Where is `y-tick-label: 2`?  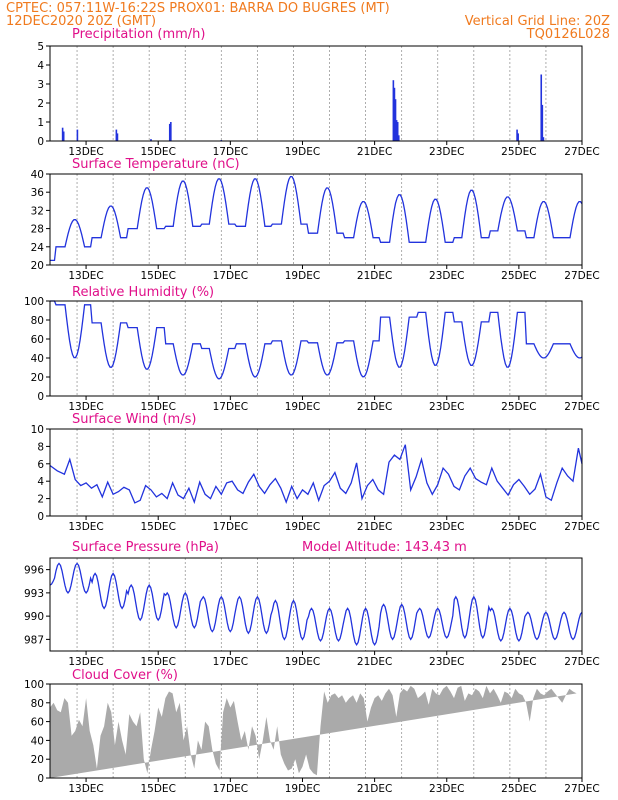 y-tick-label: 2 is located at coordinates (40, 500).